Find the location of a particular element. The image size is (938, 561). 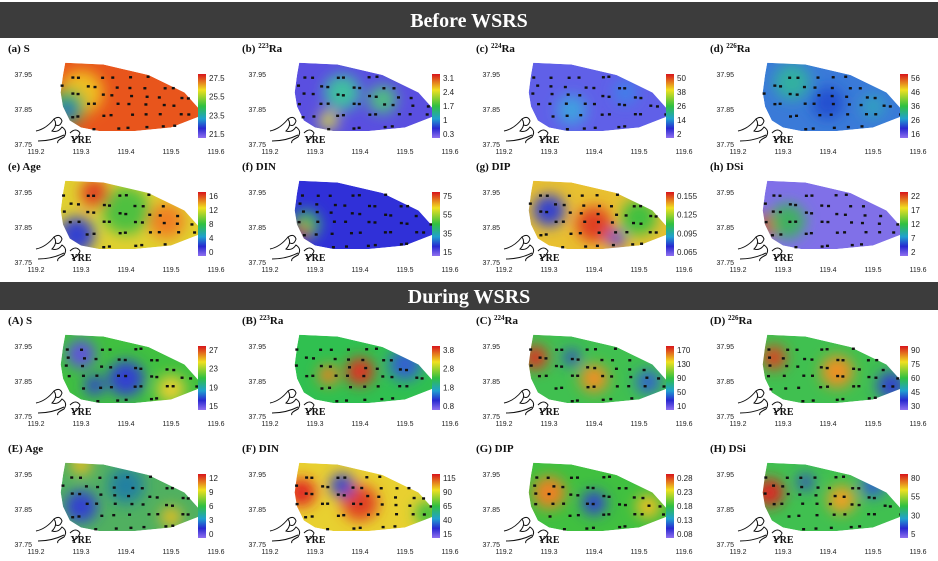

colorbar-label: 15 is located at coordinates (447, 534).